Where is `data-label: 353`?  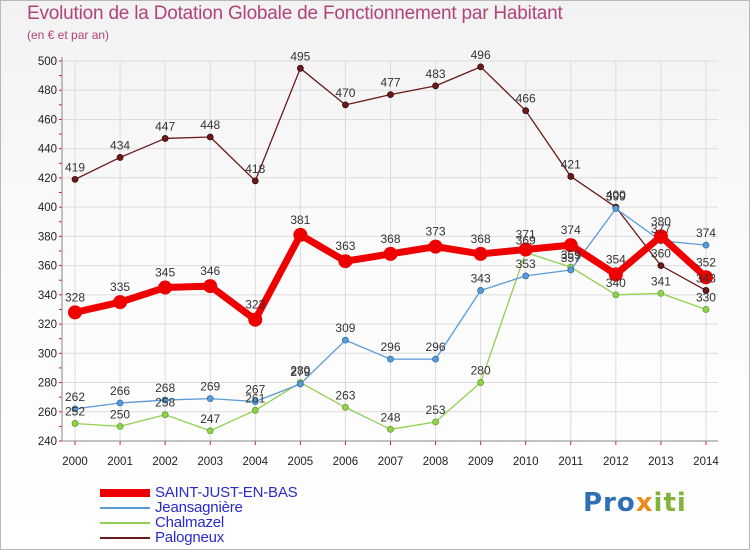 data-label: 353 is located at coordinates (526, 264).